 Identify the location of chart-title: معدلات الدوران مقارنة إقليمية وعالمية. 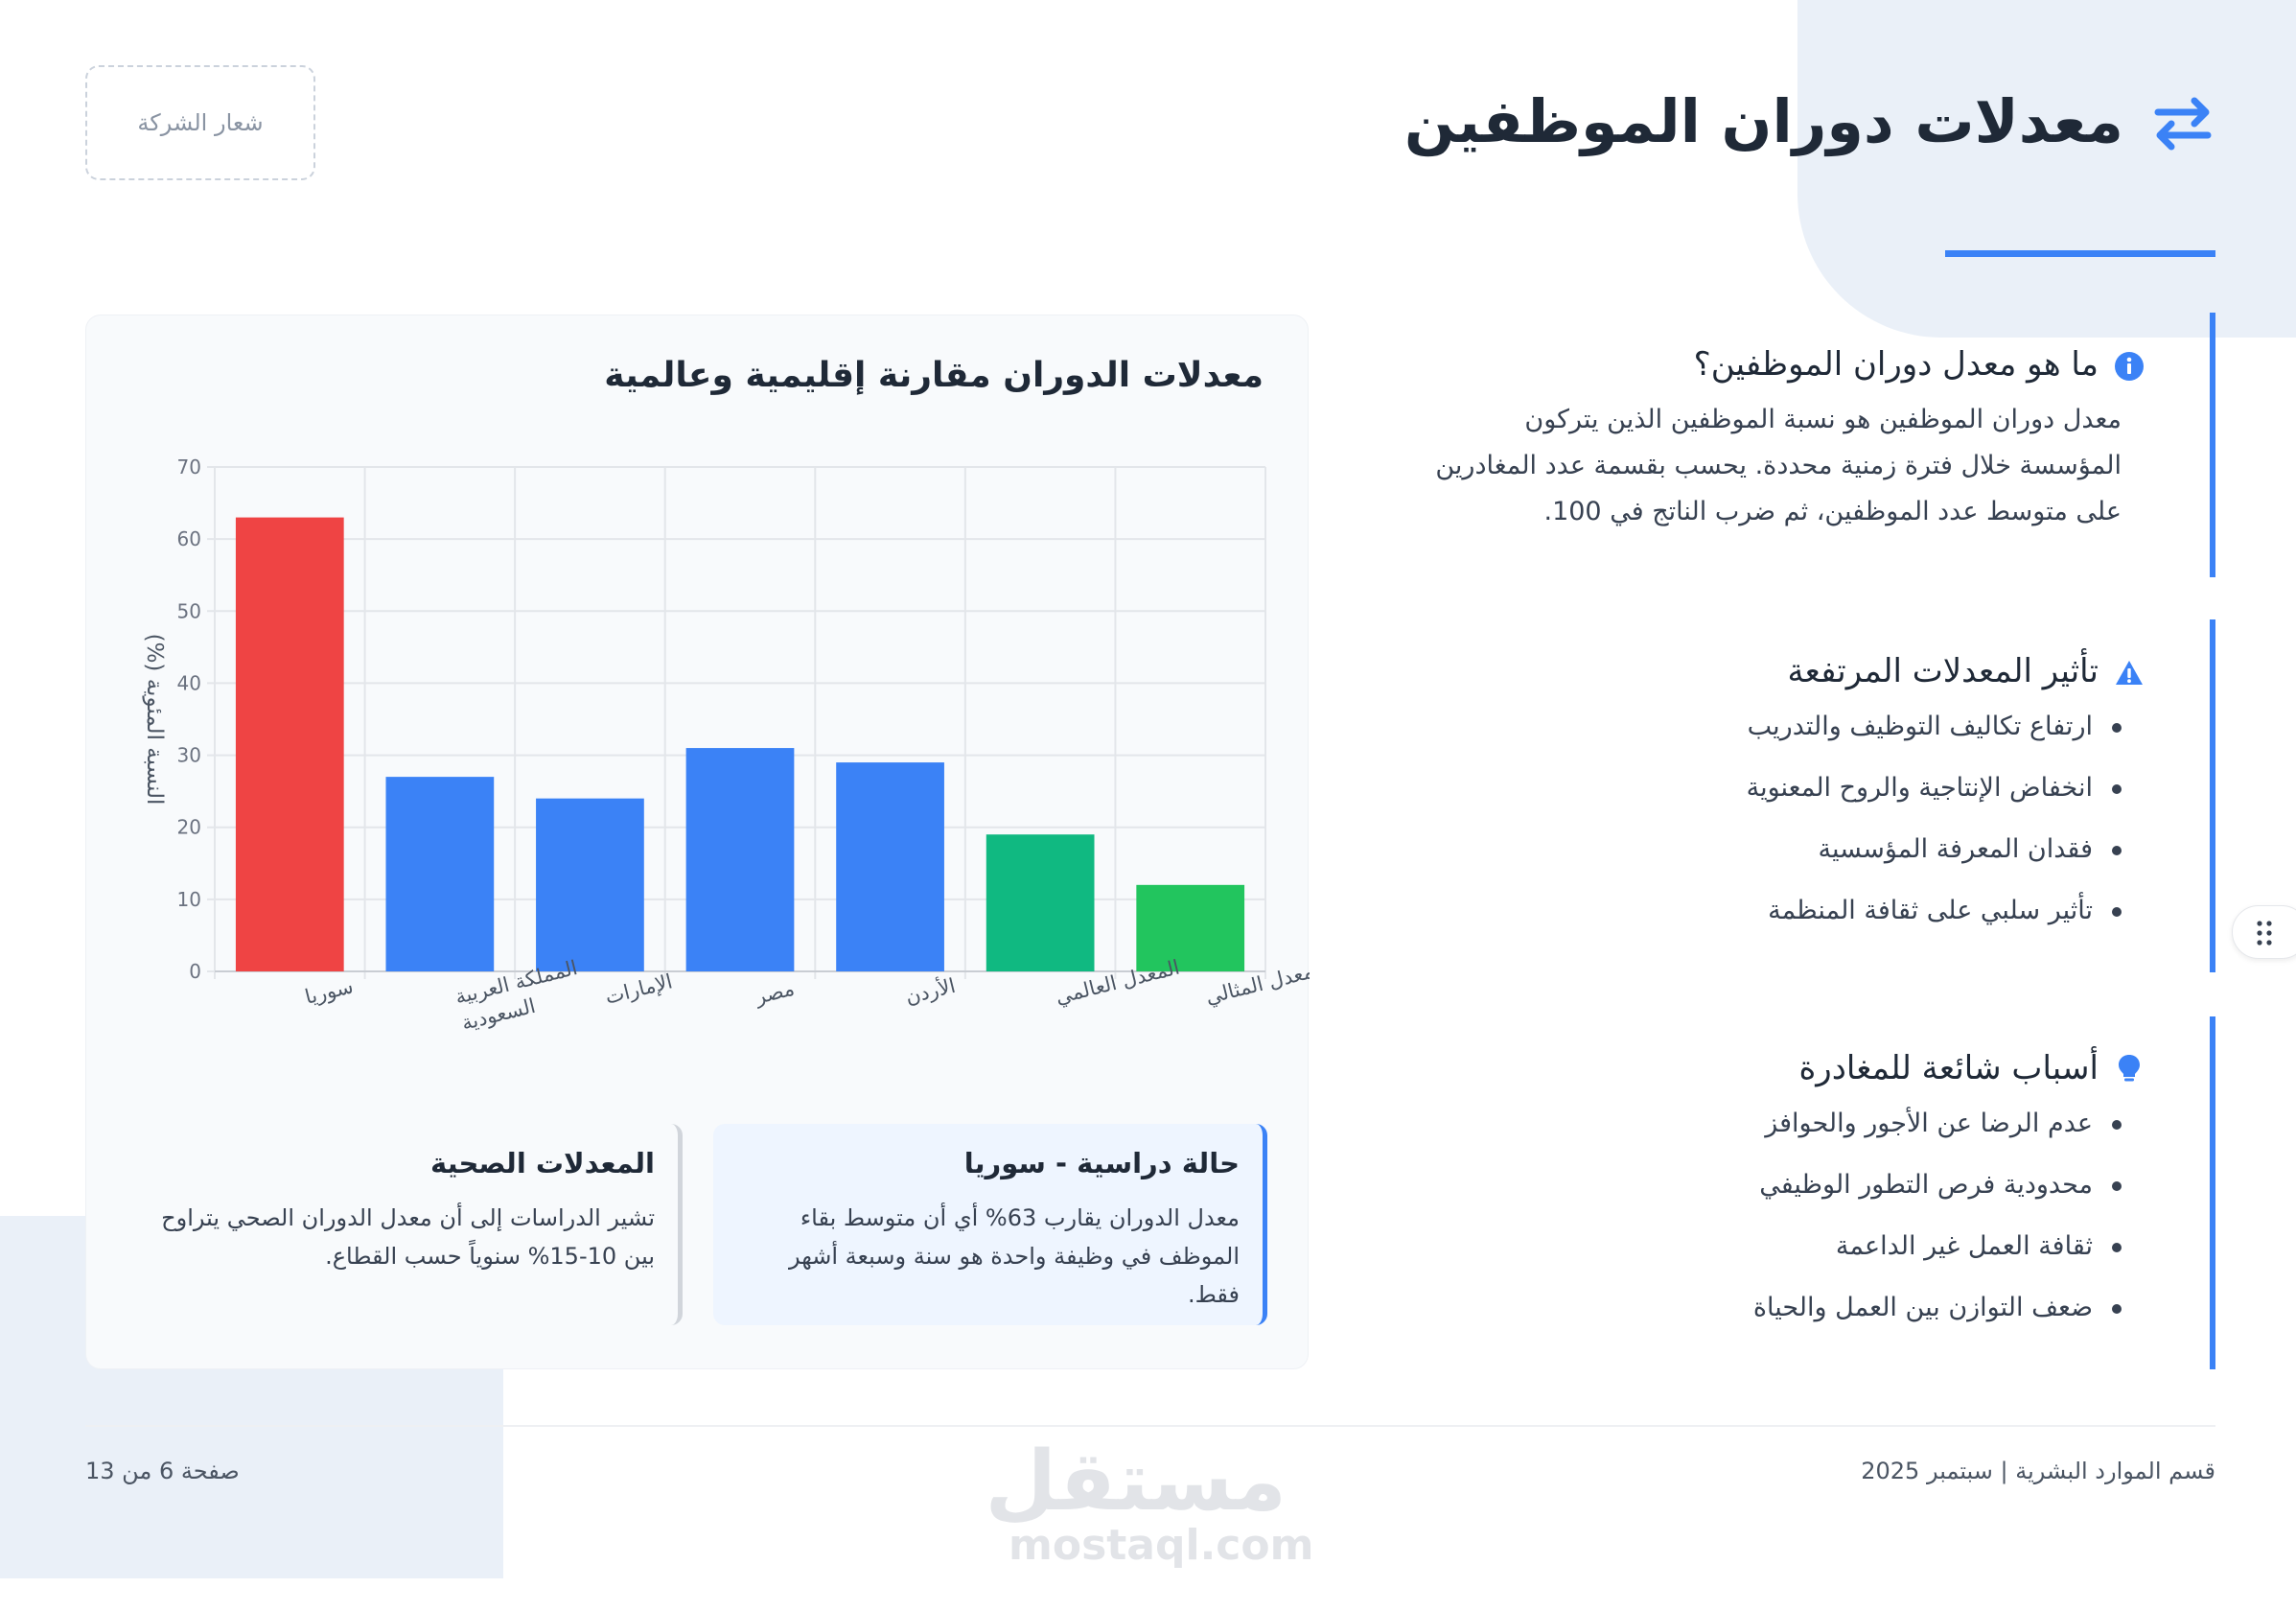
(934, 375).